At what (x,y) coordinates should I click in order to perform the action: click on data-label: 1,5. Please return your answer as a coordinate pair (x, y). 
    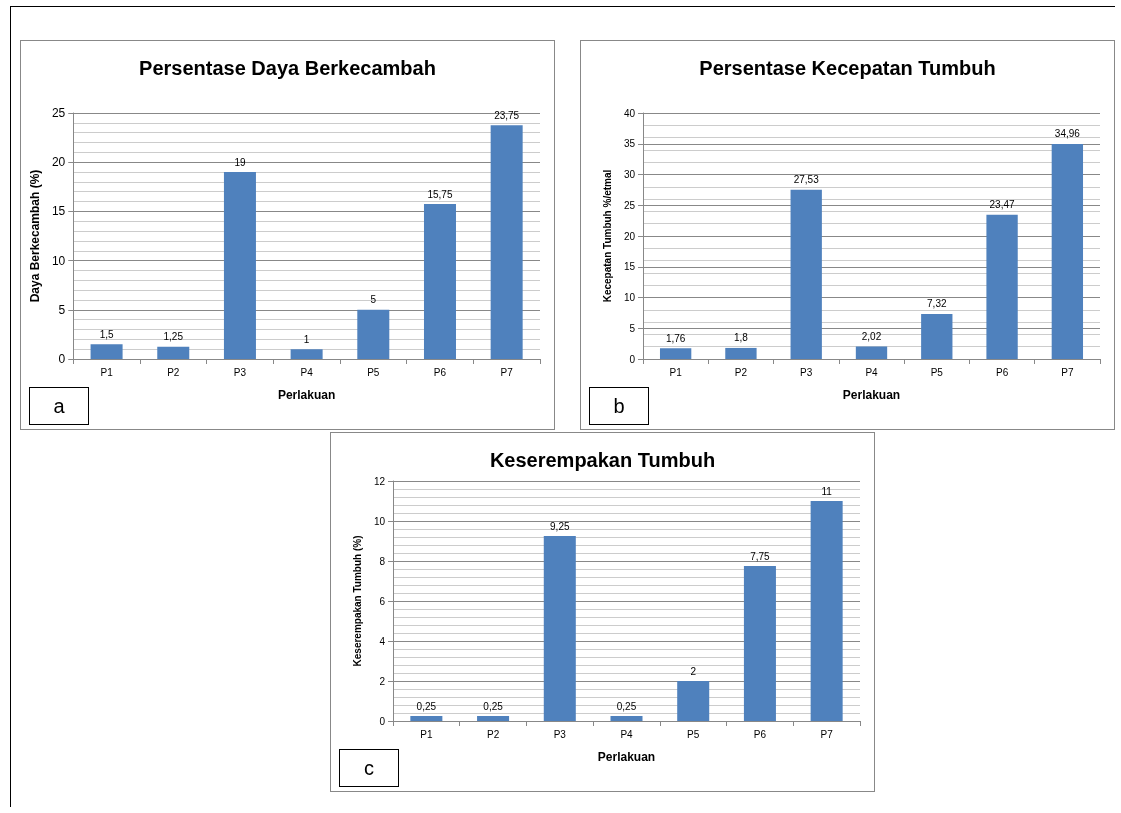
    Looking at the image, I should click on (106, 334).